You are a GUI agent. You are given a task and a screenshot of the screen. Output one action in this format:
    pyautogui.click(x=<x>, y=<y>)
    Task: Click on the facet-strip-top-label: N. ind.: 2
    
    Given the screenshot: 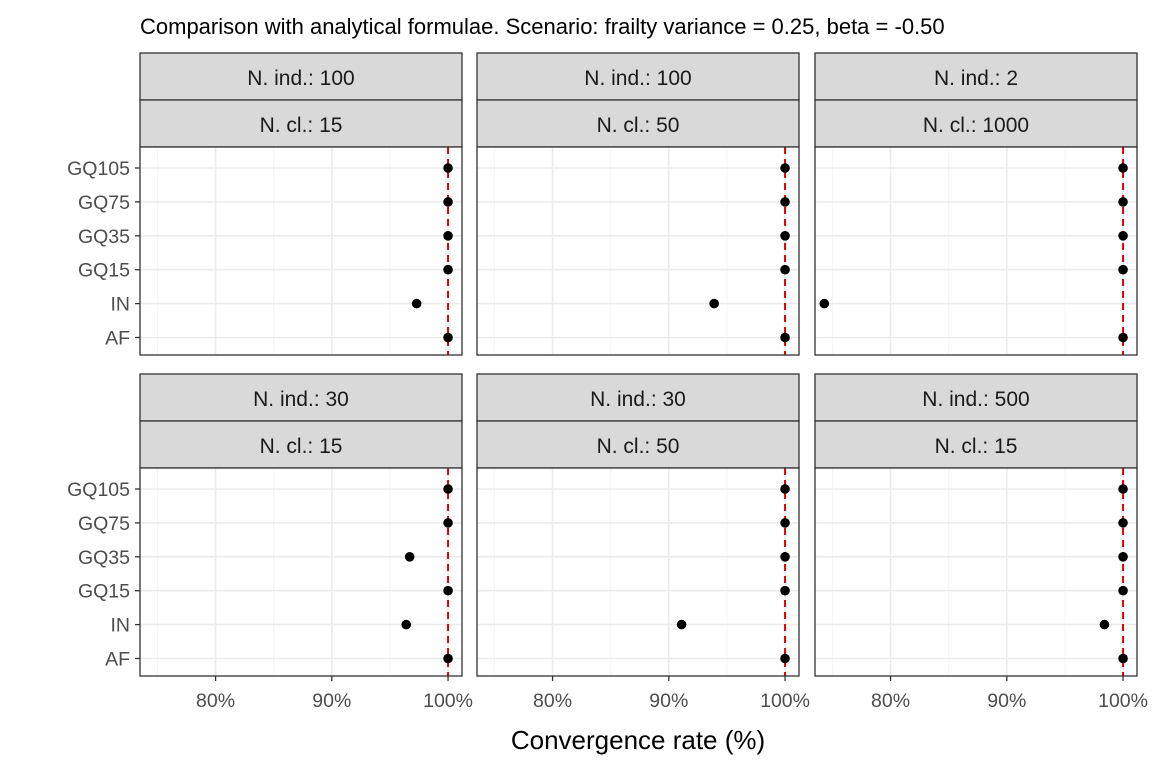 What is the action you would take?
    pyautogui.click(x=976, y=78)
    